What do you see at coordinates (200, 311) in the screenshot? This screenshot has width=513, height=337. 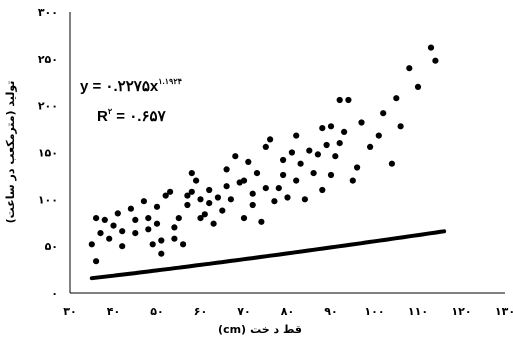 I see `x-tick-label: ۶۰` at bounding box center [200, 311].